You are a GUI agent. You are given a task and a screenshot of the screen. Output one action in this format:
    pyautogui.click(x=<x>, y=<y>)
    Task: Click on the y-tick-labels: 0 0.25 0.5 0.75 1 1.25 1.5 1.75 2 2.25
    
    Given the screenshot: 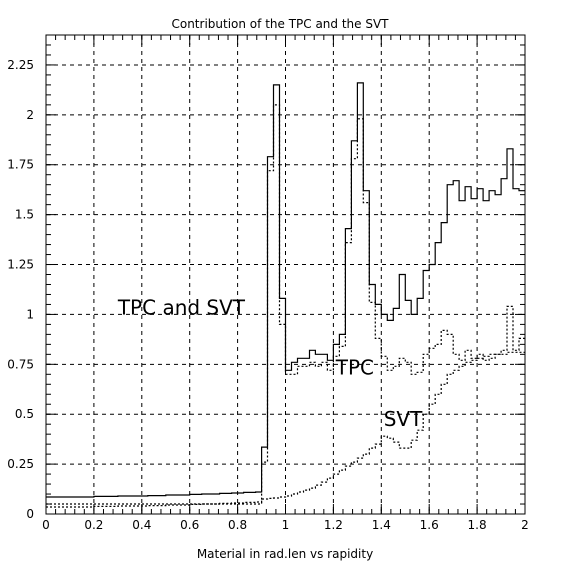 What is the action you would take?
    pyautogui.click(x=20, y=289)
    